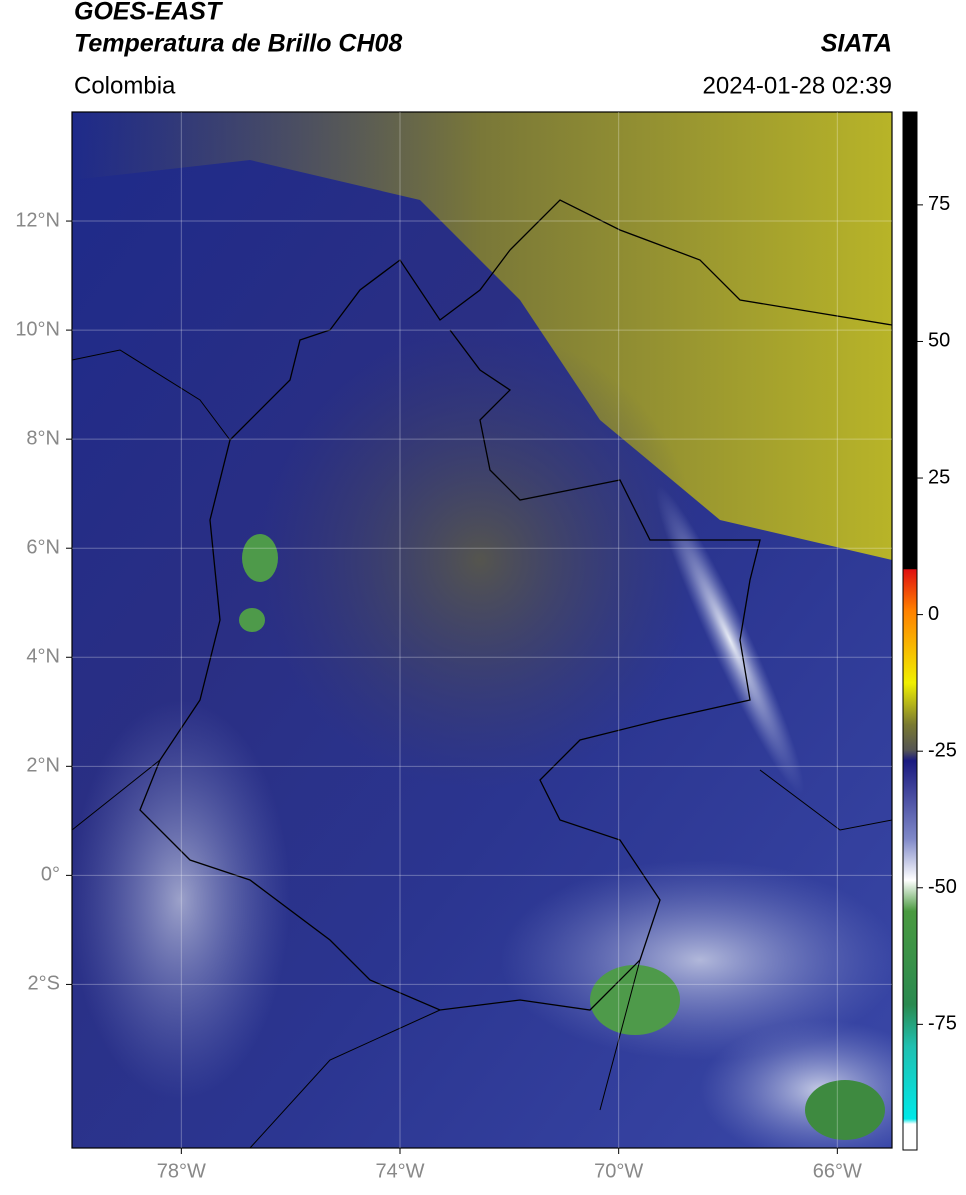 This screenshot has height=1195, width=966. What do you see at coordinates (942, 750) in the screenshot?
I see `colorbar-tick-label: -25` at bounding box center [942, 750].